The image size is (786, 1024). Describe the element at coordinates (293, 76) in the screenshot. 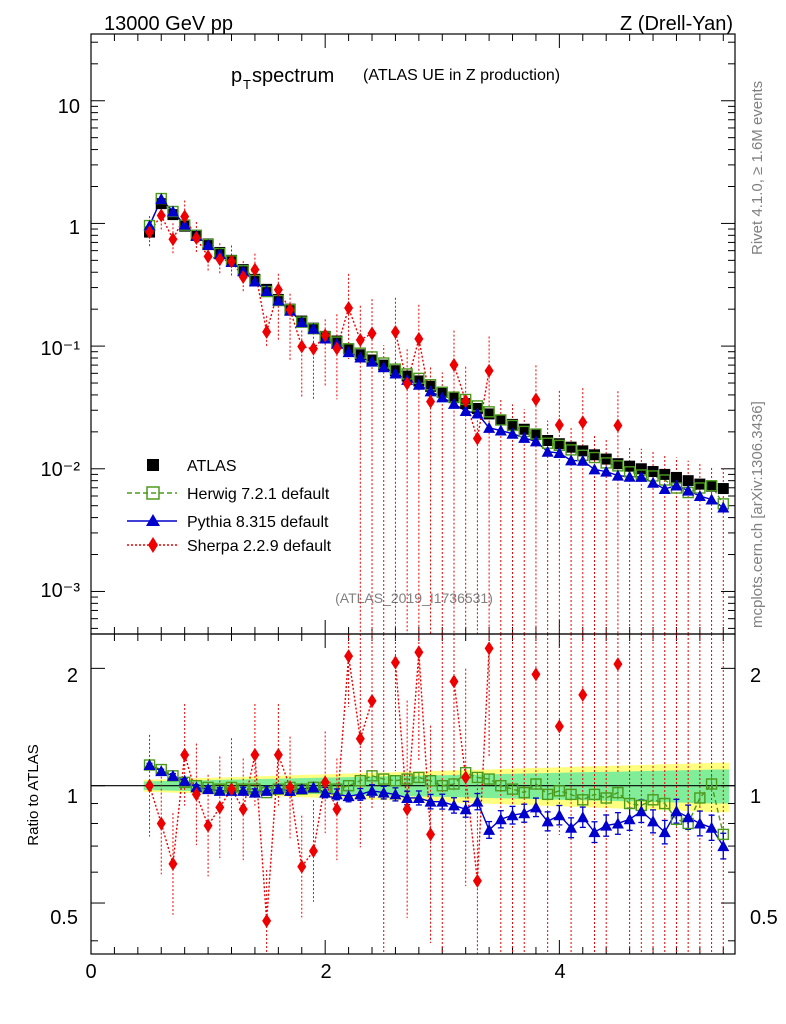

I see `plot-title-word: spectrum` at that location.